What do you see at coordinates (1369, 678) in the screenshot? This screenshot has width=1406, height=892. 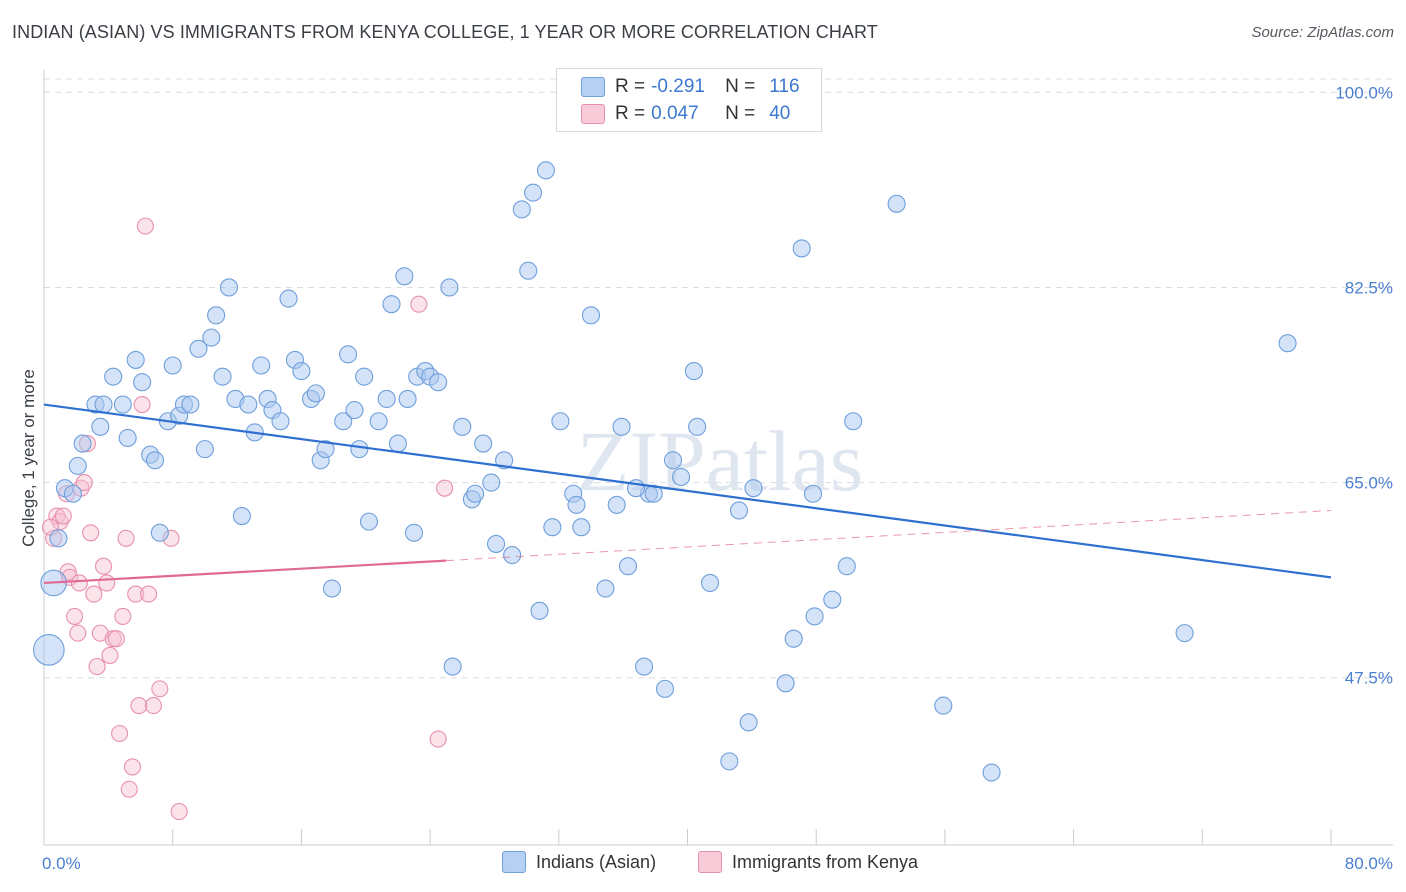 I see `y-tick-label: 47.5%` at bounding box center [1369, 678].